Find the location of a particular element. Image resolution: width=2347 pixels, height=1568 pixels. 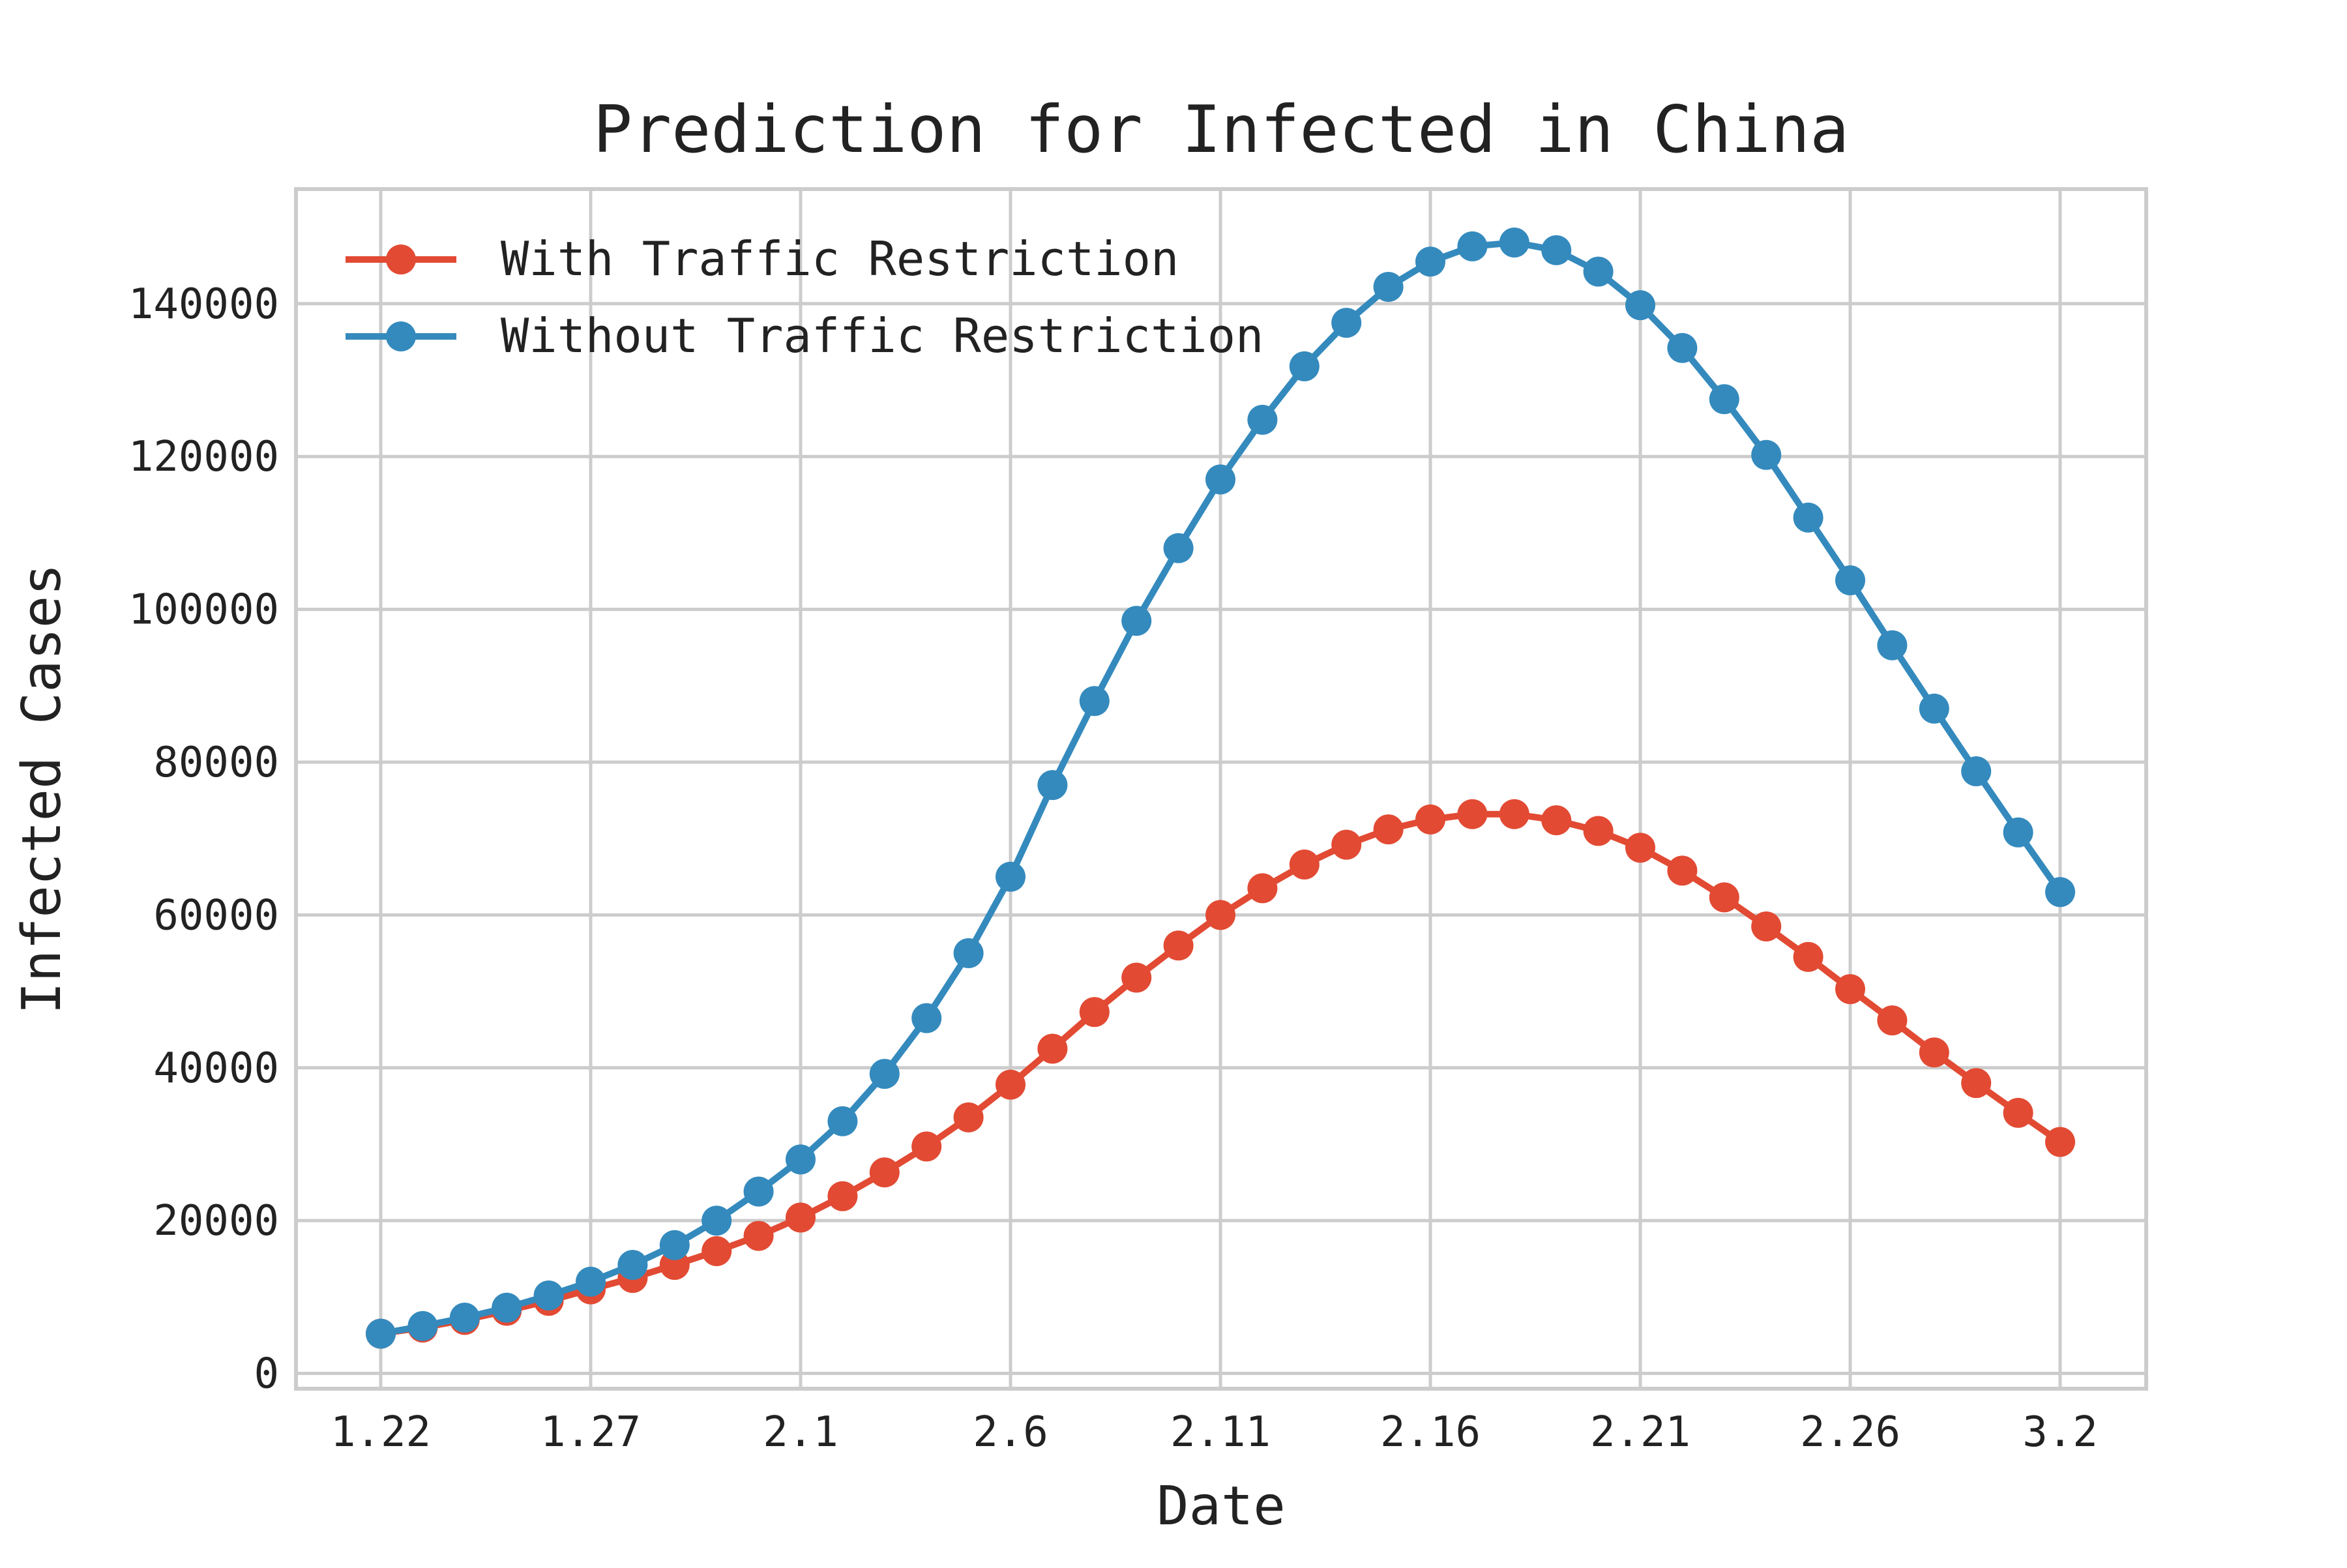

y-axis-label: Infected Cases is located at coordinates (42, 789).